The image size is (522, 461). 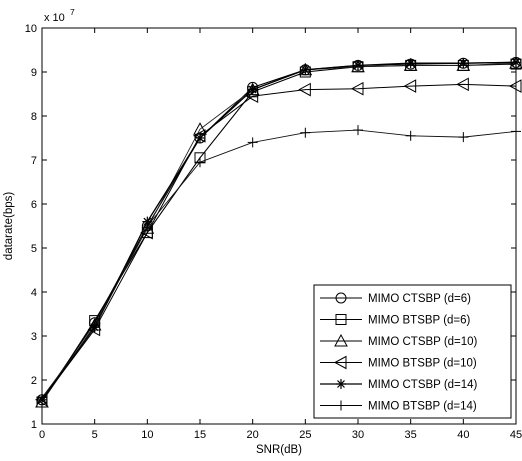 What do you see at coordinates (31, 29) in the screenshot?
I see `y-tick-label: 10` at bounding box center [31, 29].